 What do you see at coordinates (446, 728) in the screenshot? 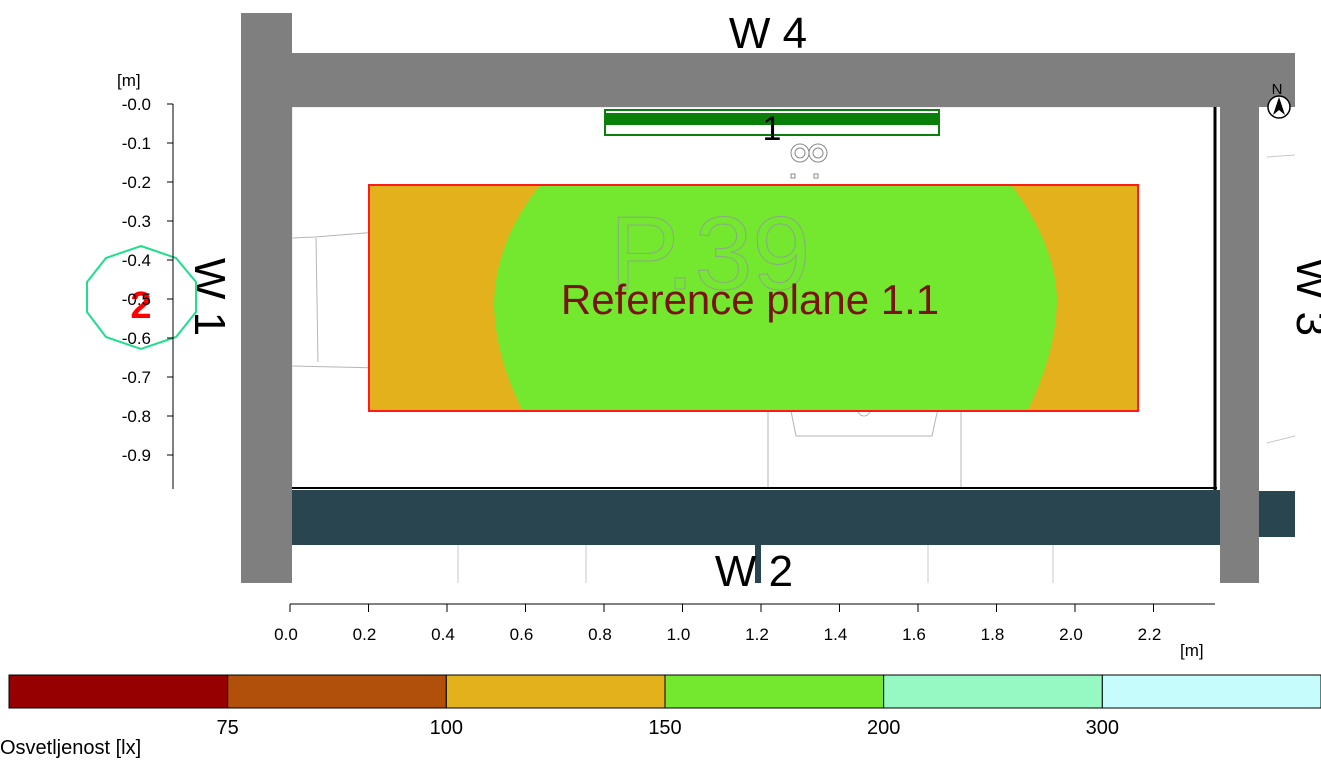
I see `legend-threshold-label: 100` at bounding box center [446, 728].